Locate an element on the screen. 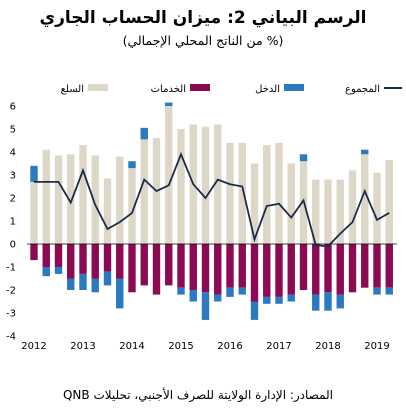  y-tick-label: 0 is located at coordinates (13, 245).